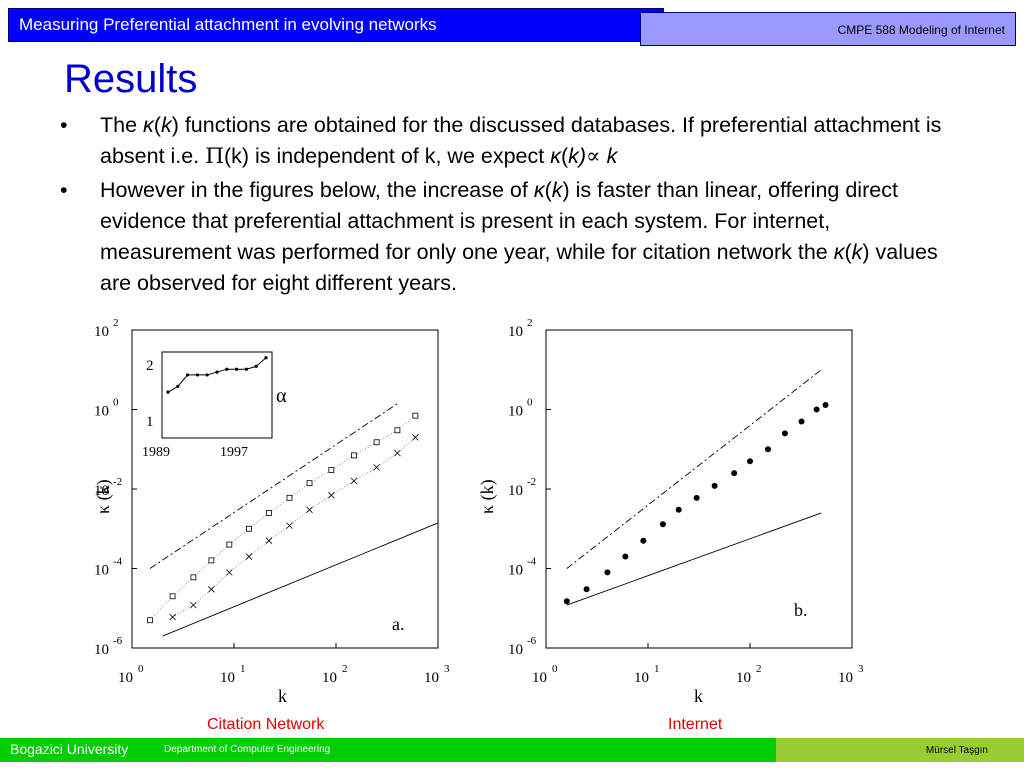 The height and width of the screenshot is (768, 1024). What do you see at coordinates (243, 669) in the screenshot?
I see `x-tick-exponent: 1` at bounding box center [243, 669].